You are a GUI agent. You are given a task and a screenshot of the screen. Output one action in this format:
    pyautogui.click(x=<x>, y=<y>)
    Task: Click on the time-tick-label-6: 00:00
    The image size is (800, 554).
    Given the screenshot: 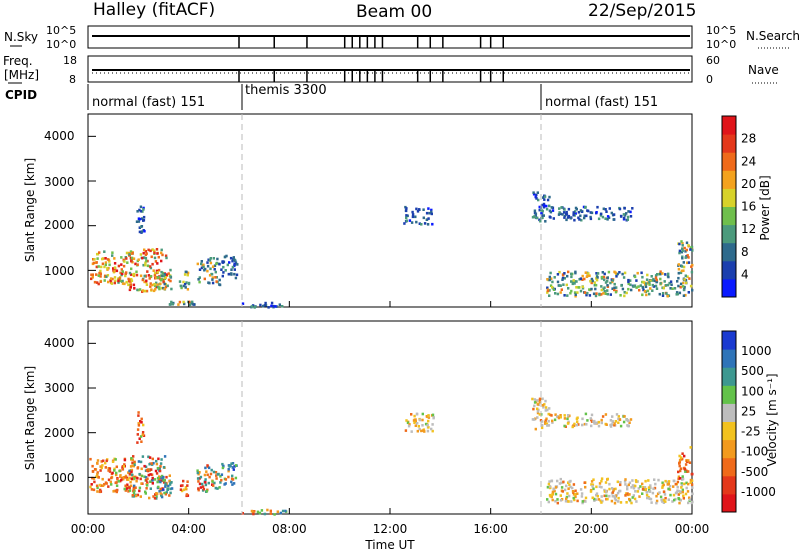 What is the action you would take?
    pyautogui.click(x=692, y=529)
    